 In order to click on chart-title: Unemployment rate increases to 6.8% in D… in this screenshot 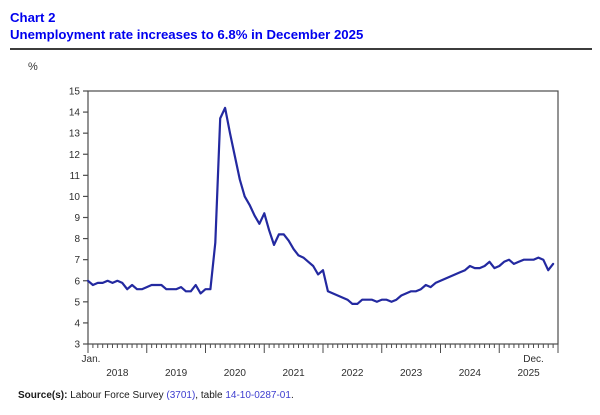, I will do `click(187, 34)`.